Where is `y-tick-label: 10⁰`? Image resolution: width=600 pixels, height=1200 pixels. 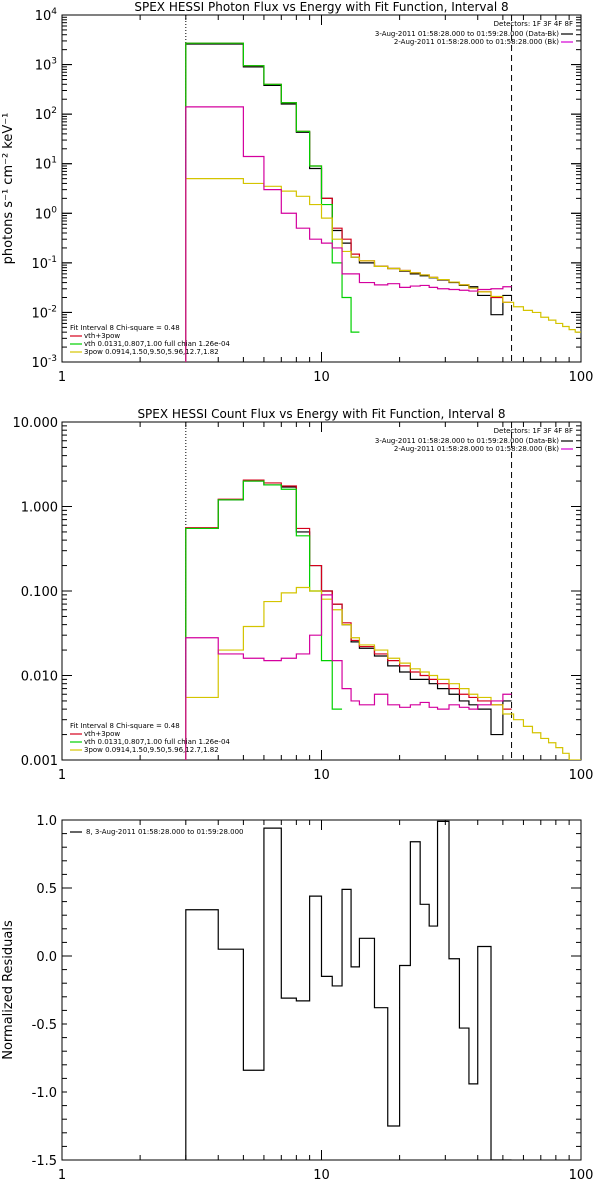 y-tick-label: 10⁰ is located at coordinates (46, 213).